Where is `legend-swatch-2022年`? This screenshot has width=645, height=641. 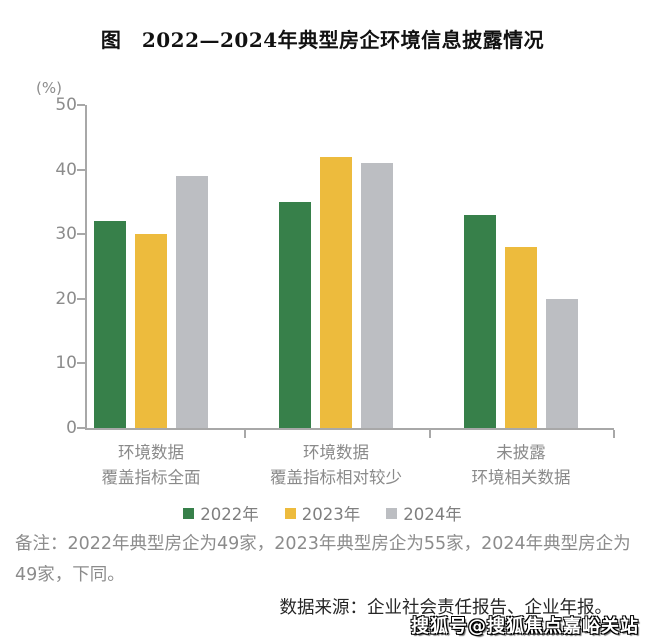
legend-swatch-2022年 is located at coordinates (189, 513).